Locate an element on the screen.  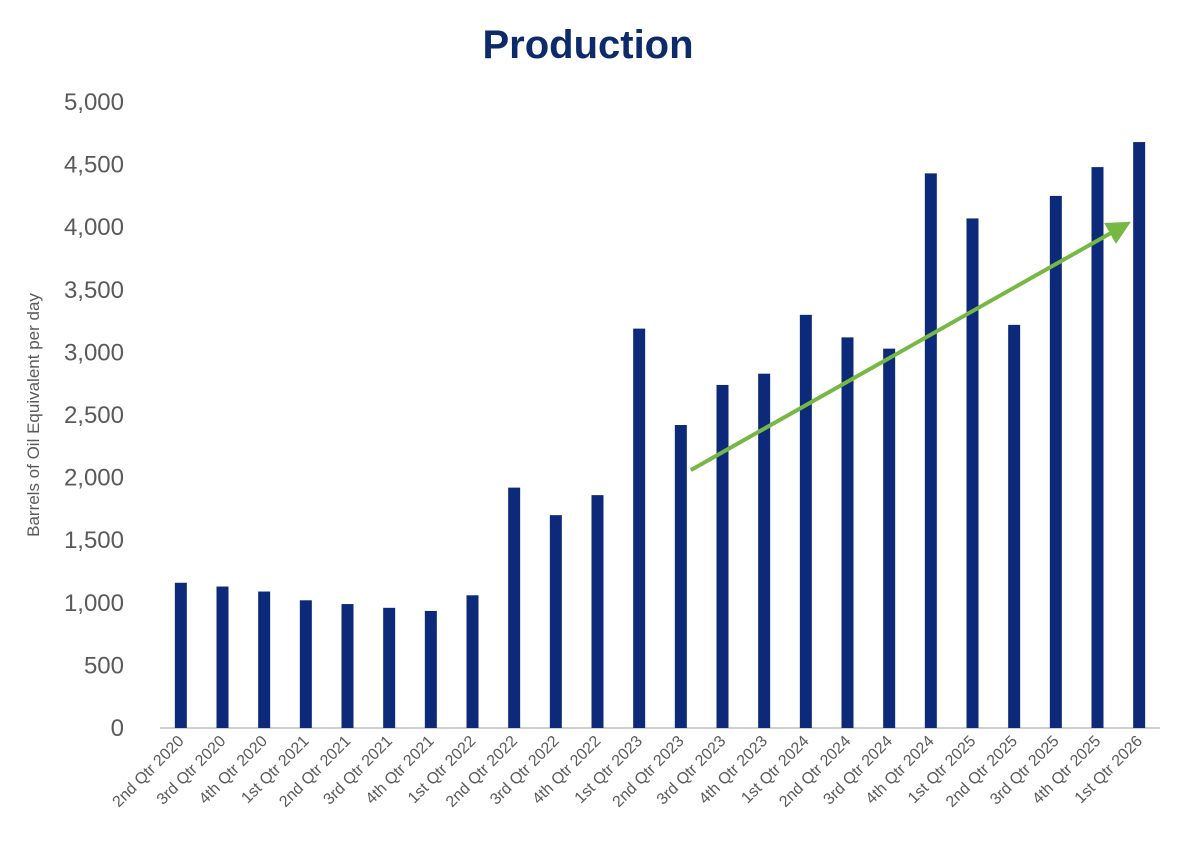
chart-title: Production is located at coordinates (587, 45).